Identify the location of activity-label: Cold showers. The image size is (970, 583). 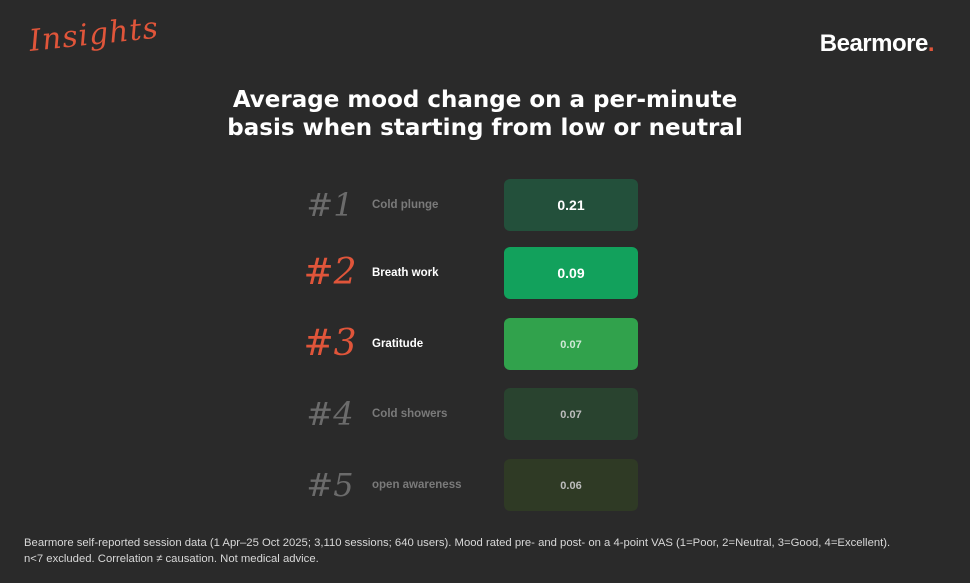
(410, 414).